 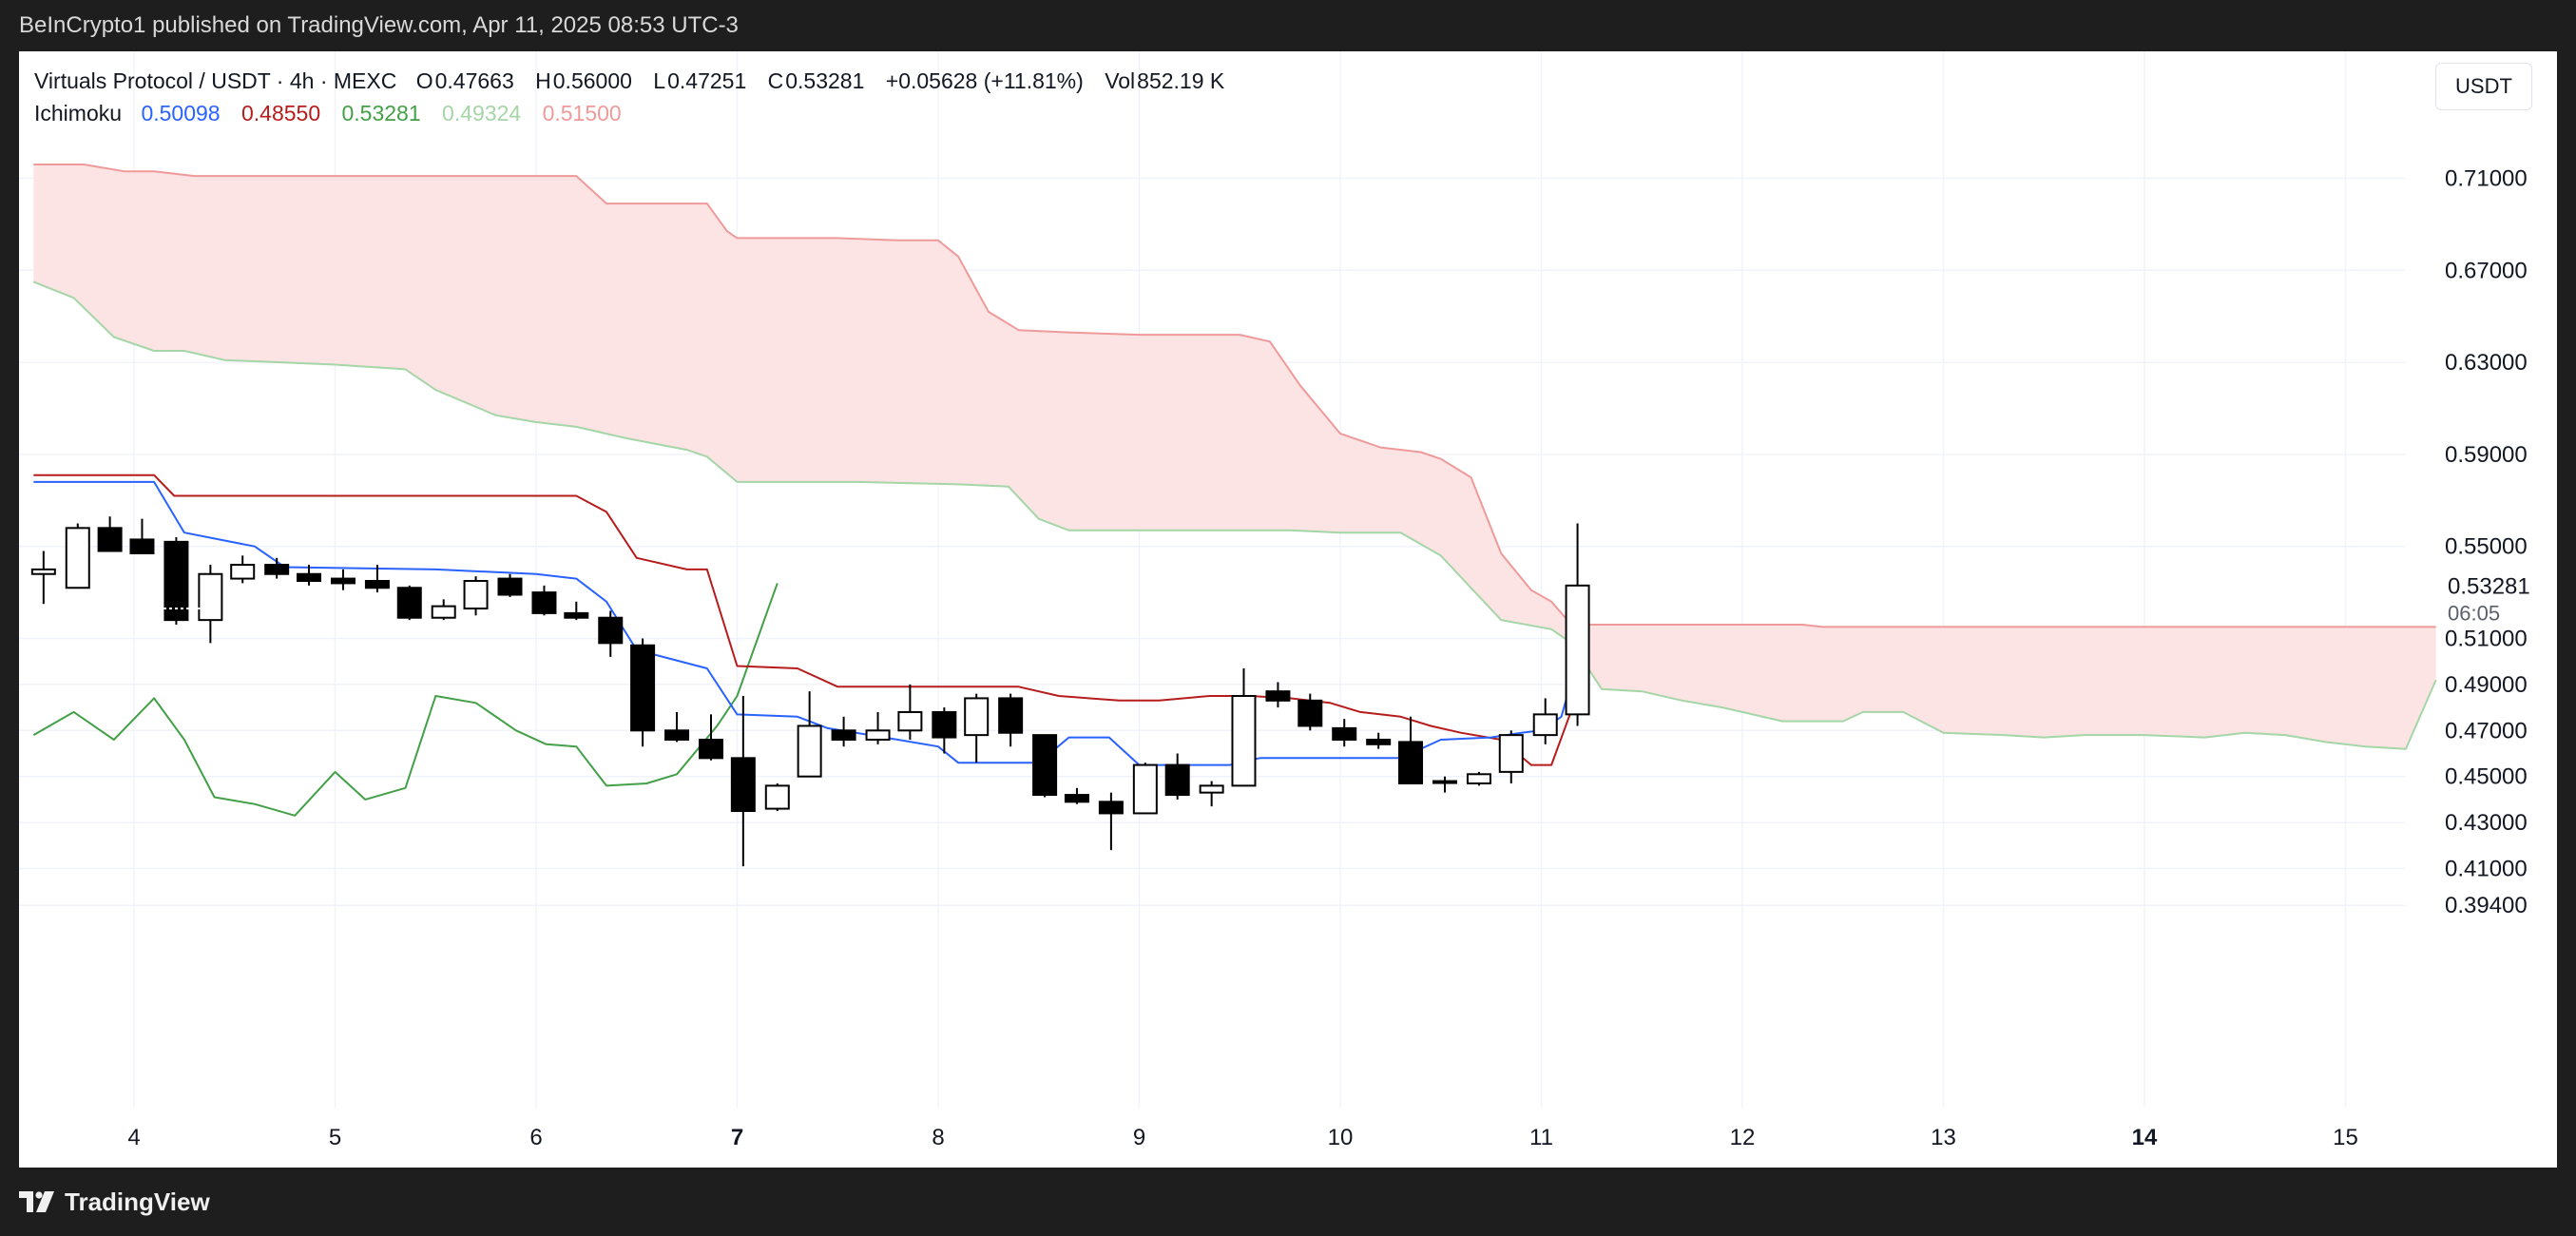 I want to click on tradingview-logo: TradingView, so click(x=114, y=1202).